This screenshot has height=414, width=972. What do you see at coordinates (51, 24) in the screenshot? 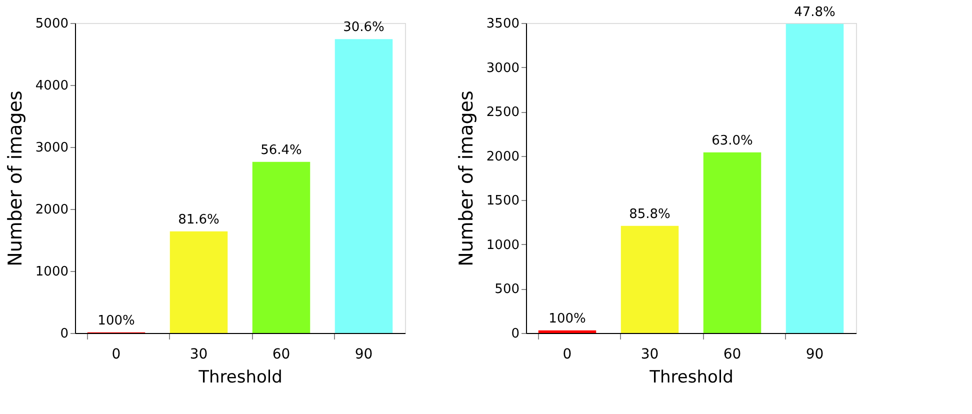
I see `y-tick-label: 5000` at bounding box center [51, 24].